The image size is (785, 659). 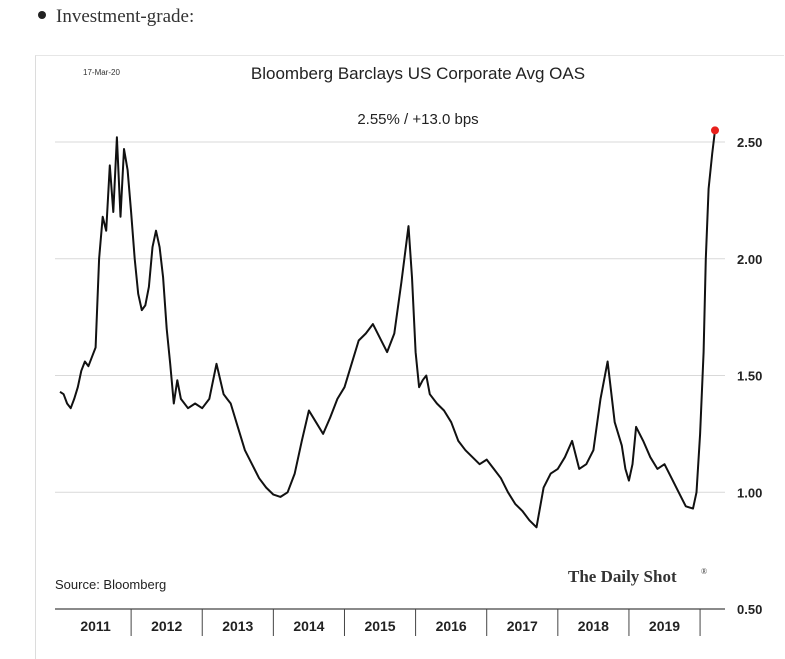 What do you see at coordinates (622, 576) in the screenshot?
I see `brand-logo: The Daily Shot` at bounding box center [622, 576].